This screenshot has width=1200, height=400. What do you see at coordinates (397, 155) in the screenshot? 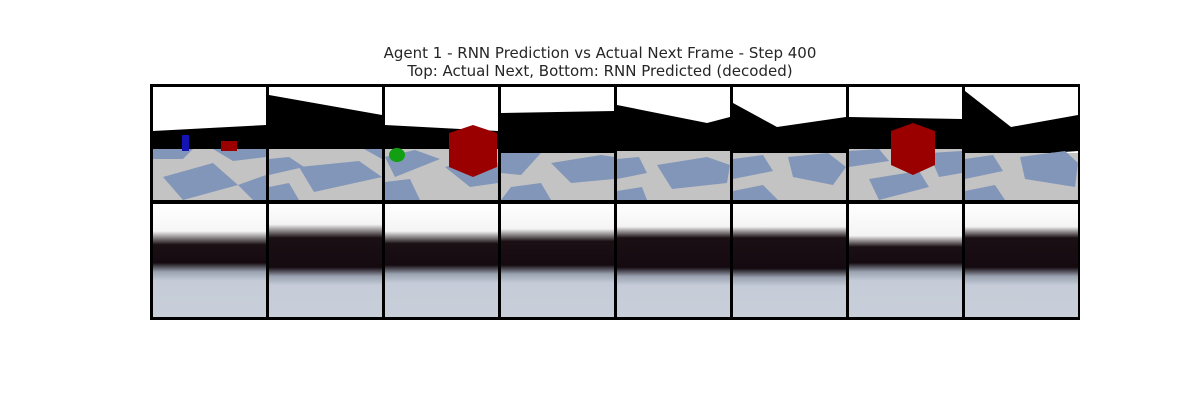
I see `green-ball-object` at bounding box center [397, 155].